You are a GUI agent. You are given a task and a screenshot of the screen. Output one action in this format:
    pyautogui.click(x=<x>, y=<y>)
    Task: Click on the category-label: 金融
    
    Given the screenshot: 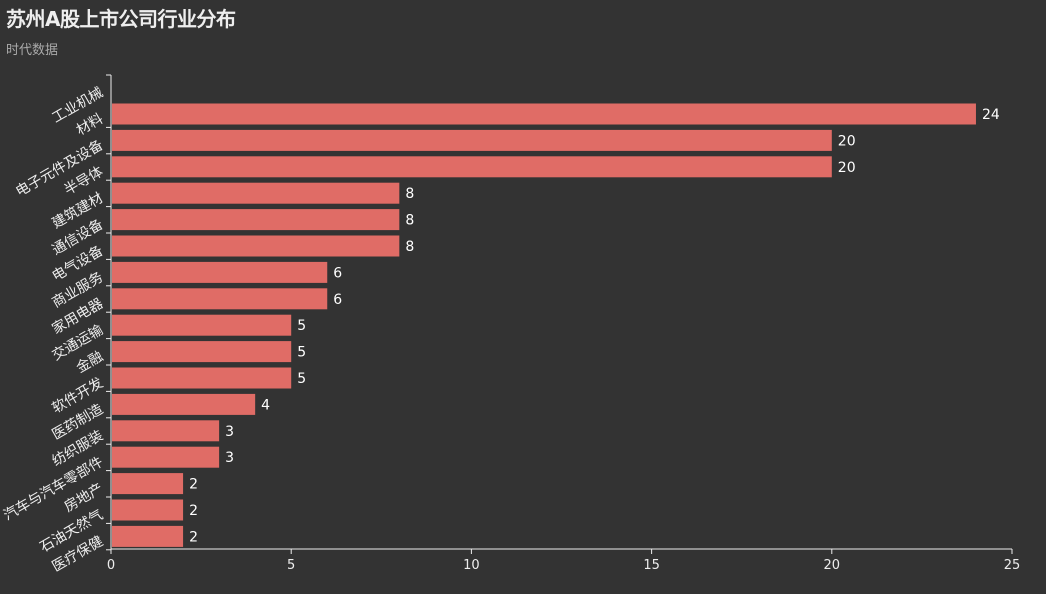 What is the action you would take?
    pyautogui.click(x=90, y=363)
    